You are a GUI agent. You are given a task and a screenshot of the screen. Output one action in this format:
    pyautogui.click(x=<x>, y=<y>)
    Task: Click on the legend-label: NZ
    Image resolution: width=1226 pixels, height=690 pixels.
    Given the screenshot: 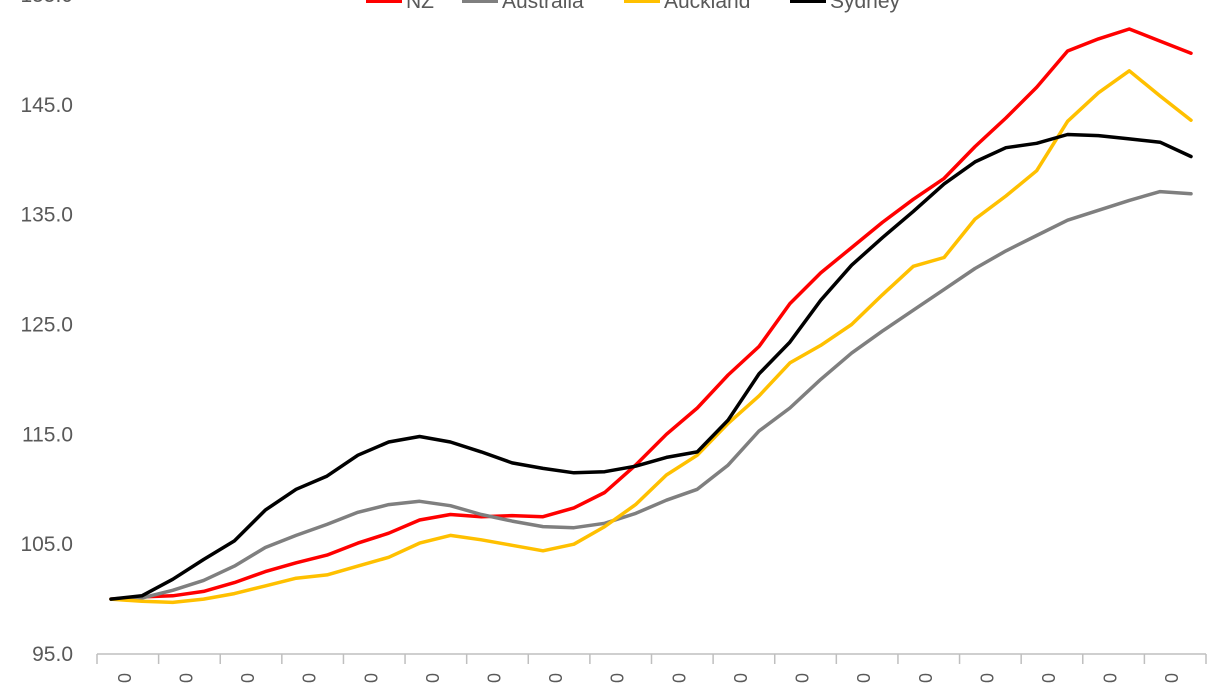 What is the action you would take?
    pyautogui.click(x=420, y=6)
    